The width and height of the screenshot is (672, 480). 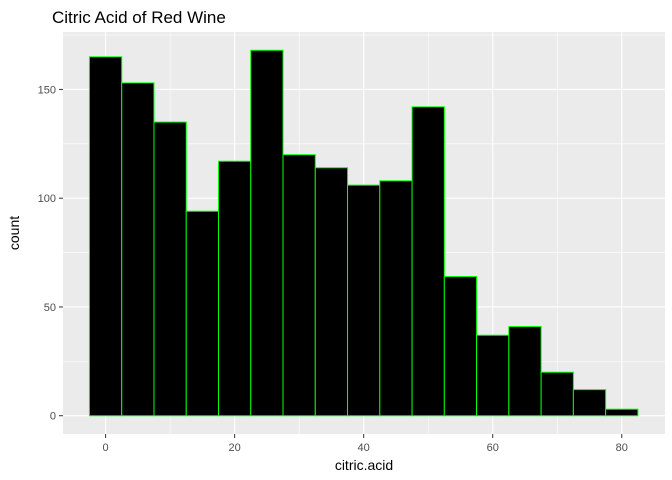 I want to click on y-axis: 0 50 100 150, so click(x=50, y=253).